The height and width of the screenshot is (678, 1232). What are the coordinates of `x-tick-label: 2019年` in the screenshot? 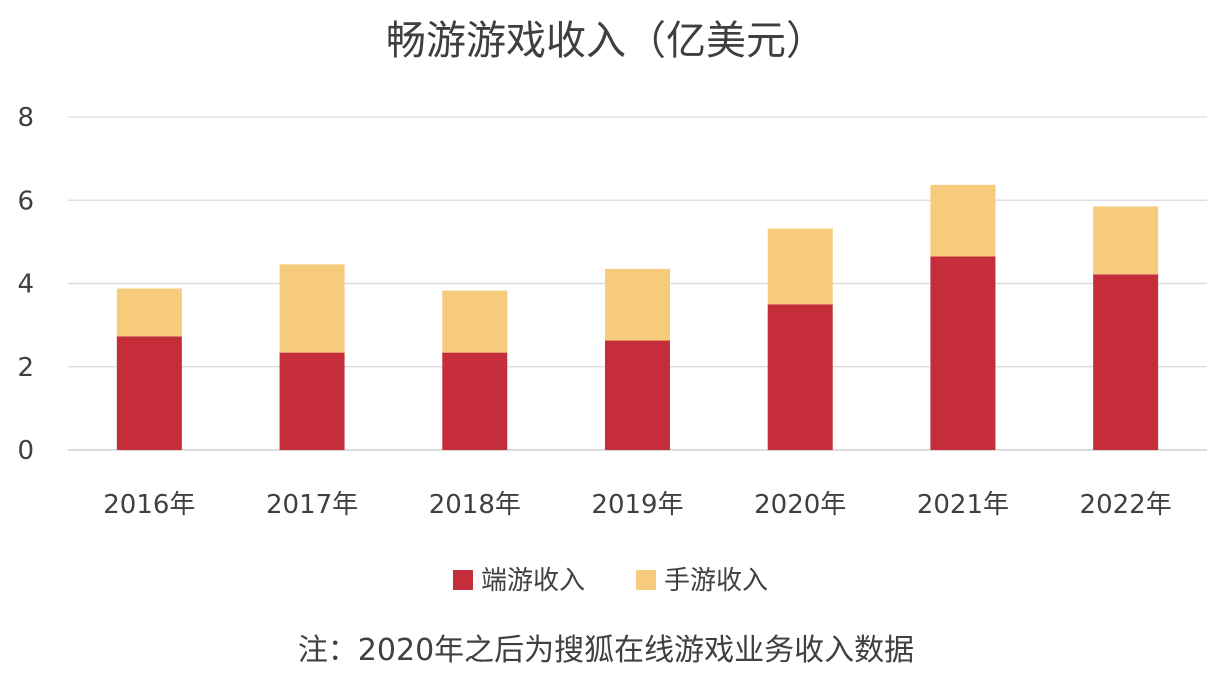 It's located at (637, 505).